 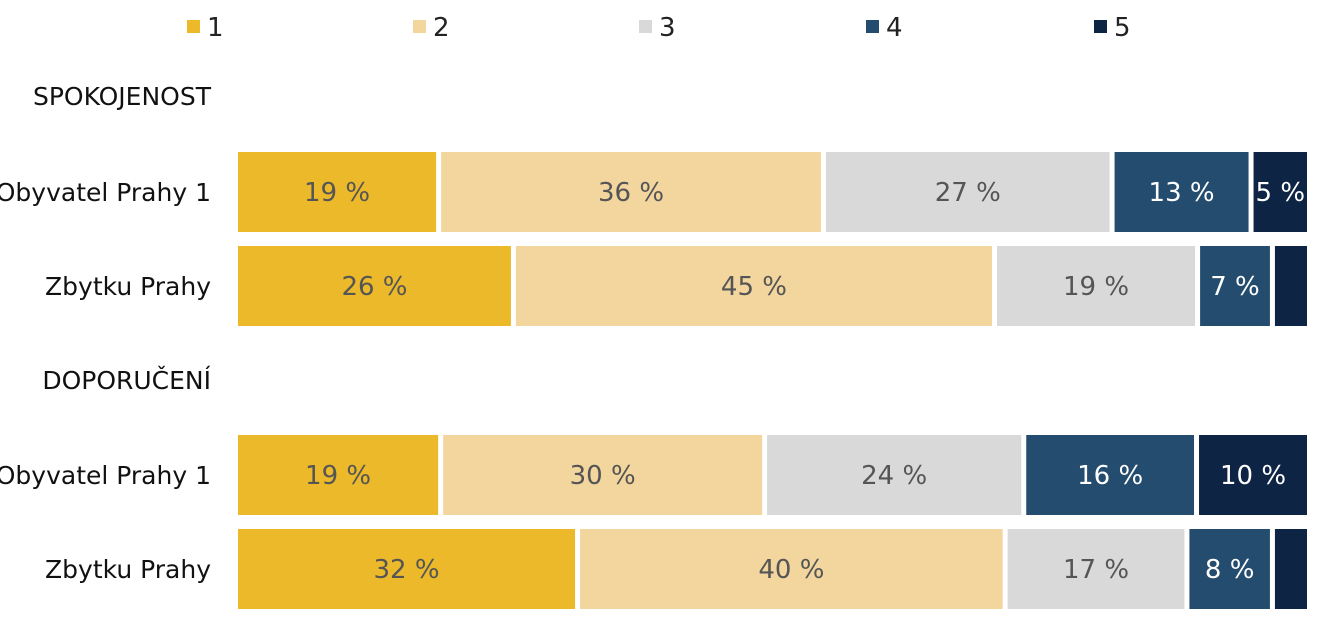 I want to click on bar-row: Obyvatel Prahy 1 19 % 36 % 27 % 13 % 5 %, so click(x=653, y=192).